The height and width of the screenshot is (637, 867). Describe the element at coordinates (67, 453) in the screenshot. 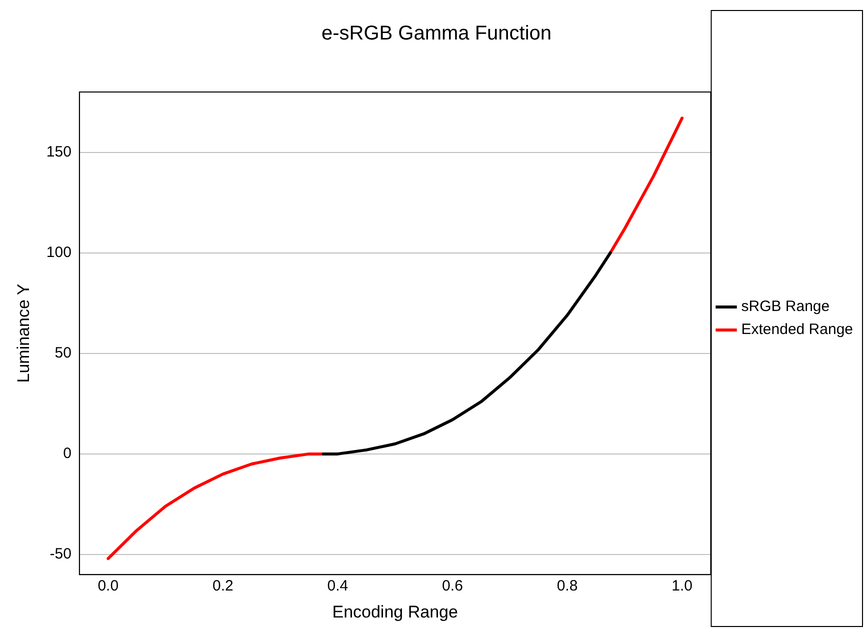

I see `y-tick-label: 0` at that location.